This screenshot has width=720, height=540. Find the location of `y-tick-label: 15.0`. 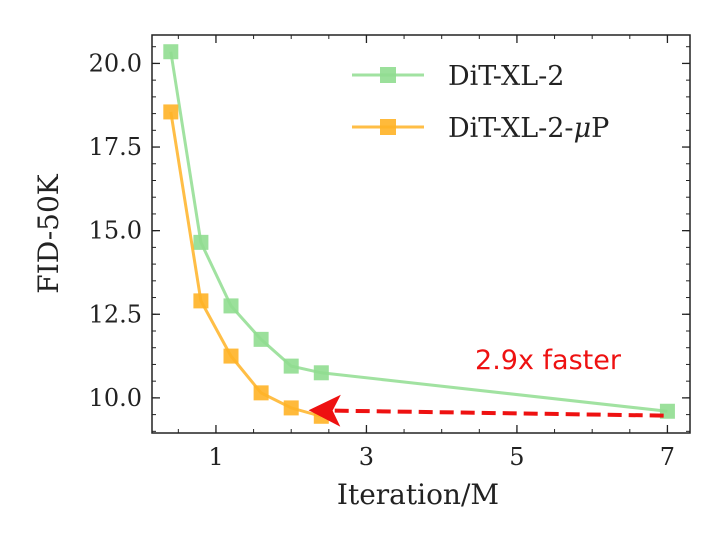

y-tick-label: 15.0 is located at coordinates (115, 231).